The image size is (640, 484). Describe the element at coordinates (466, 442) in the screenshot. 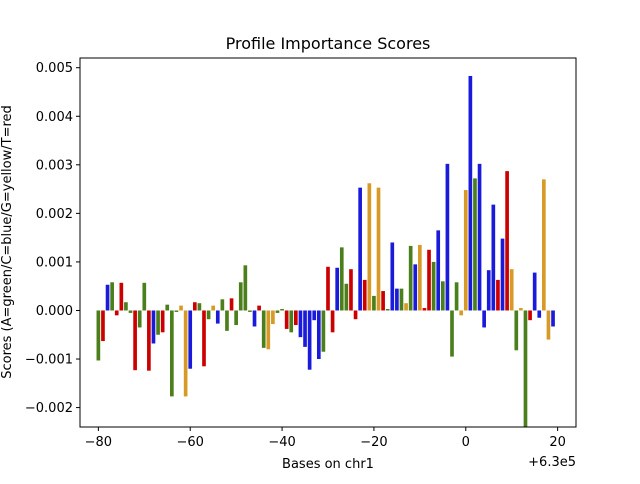

I see `x-tick-label: 0` at that location.